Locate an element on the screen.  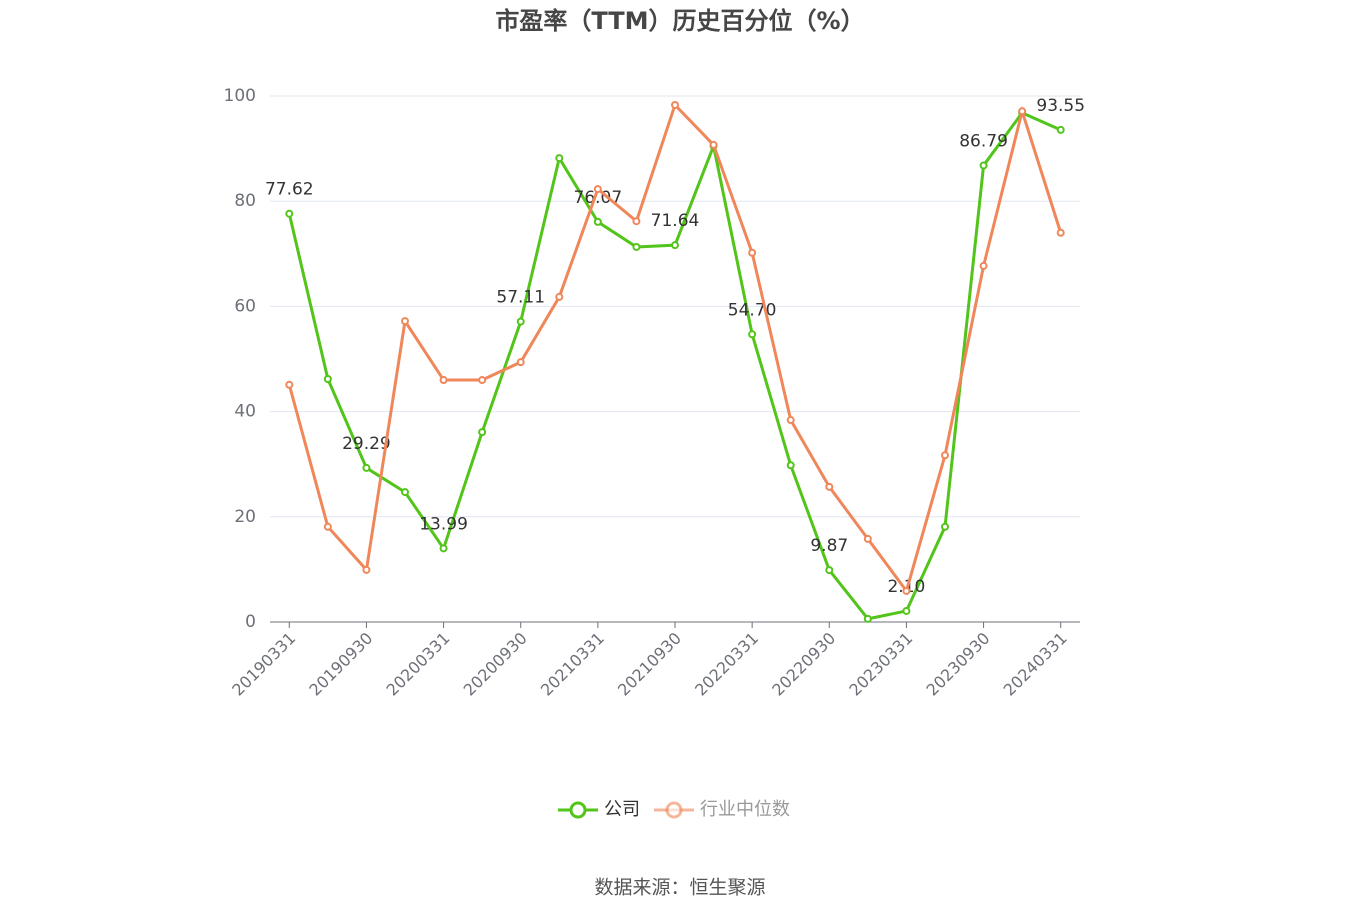
y-tick-label: 20 is located at coordinates (245, 517).